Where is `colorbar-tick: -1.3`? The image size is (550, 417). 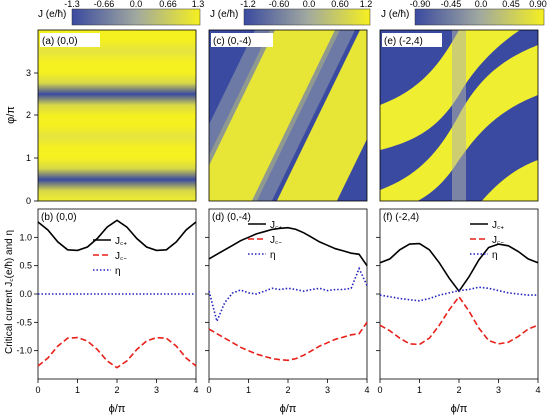
colorbar-tick: -1.3 is located at coordinates (72, 4).